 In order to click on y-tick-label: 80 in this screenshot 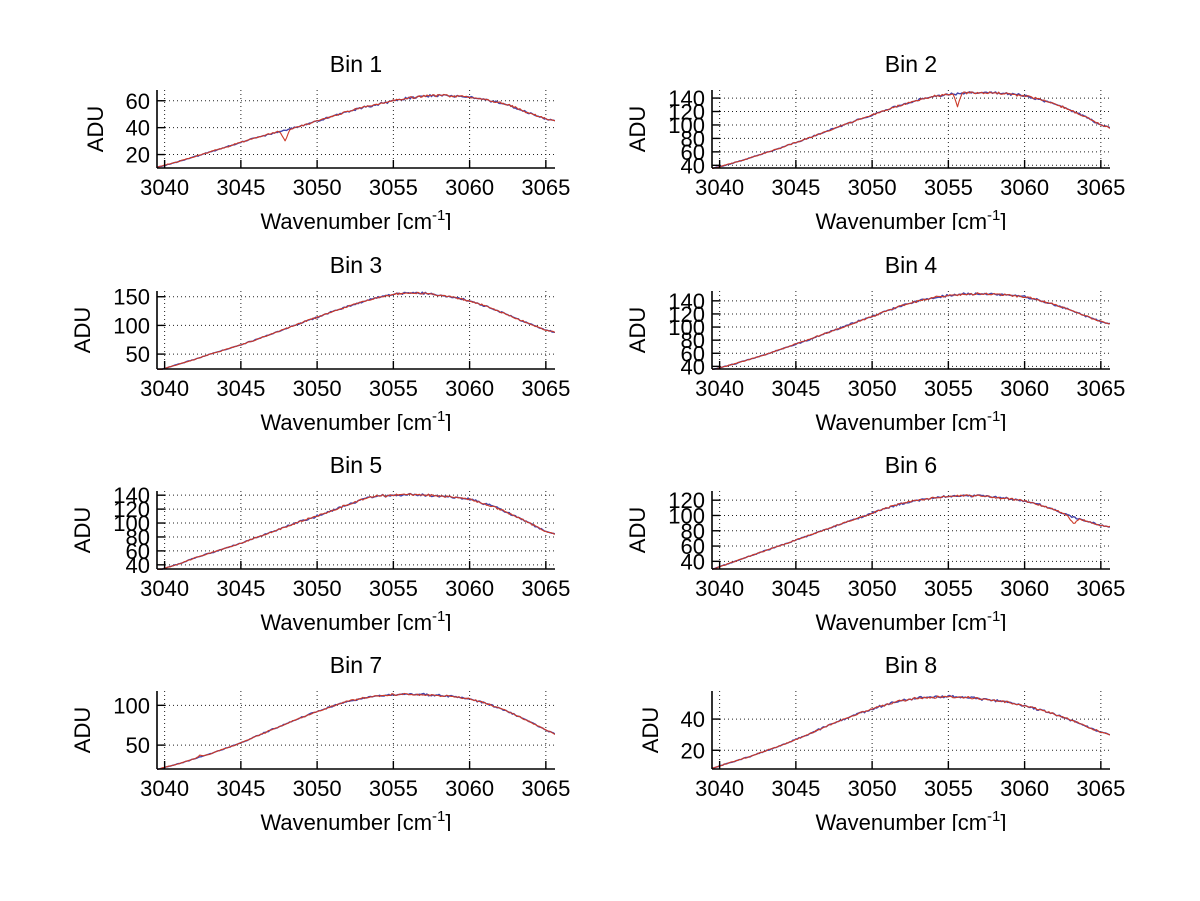, I will do `click(138, 537)`.